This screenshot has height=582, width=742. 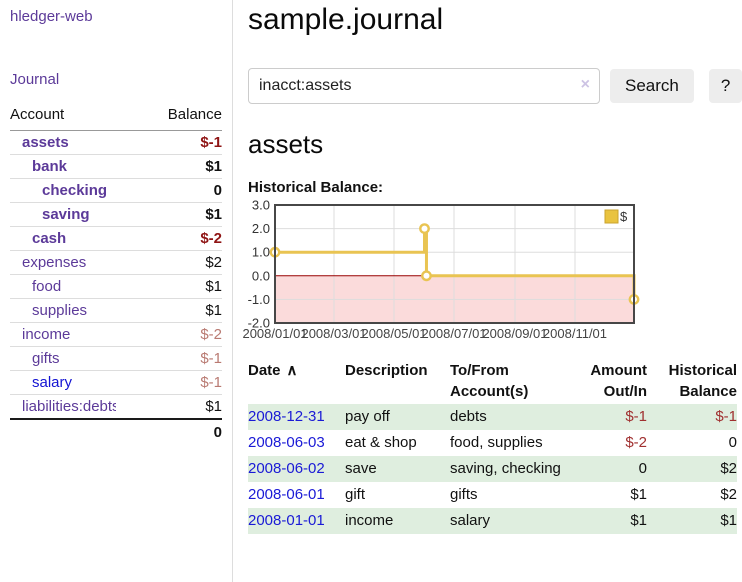 I want to click on legend-swatch, so click(x=611, y=216).